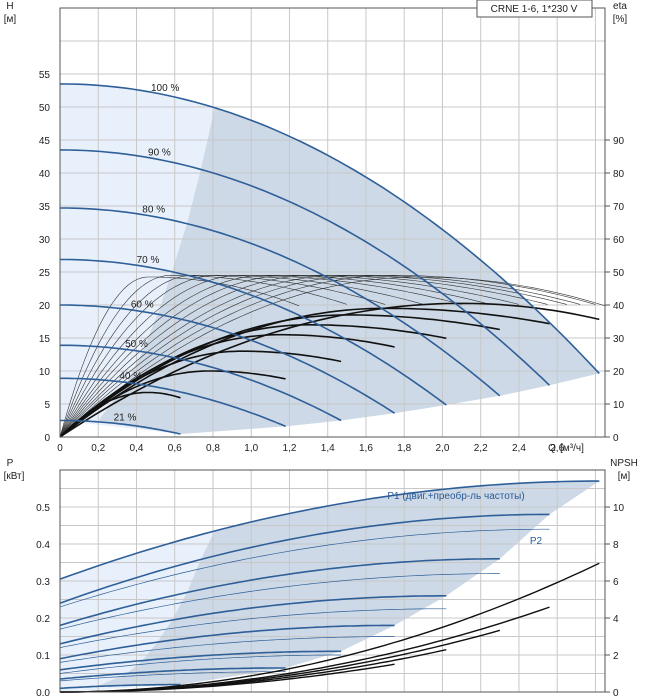 This screenshot has width=658, height=700. What do you see at coordinates (45, 174) in the screenshot?
I see `head-tick: 40` at bounding box center [45, 174].